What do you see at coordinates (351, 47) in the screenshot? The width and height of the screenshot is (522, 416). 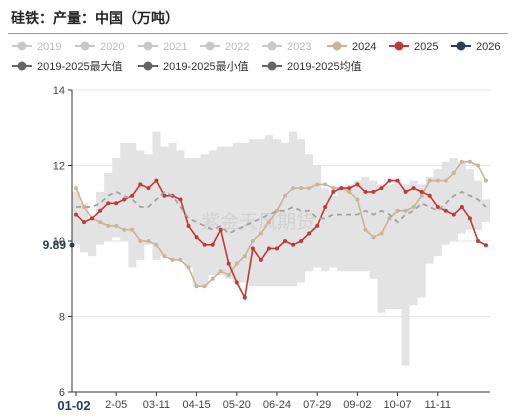 I see `legend-item-5: 2024` at bounding box center [351, 47].